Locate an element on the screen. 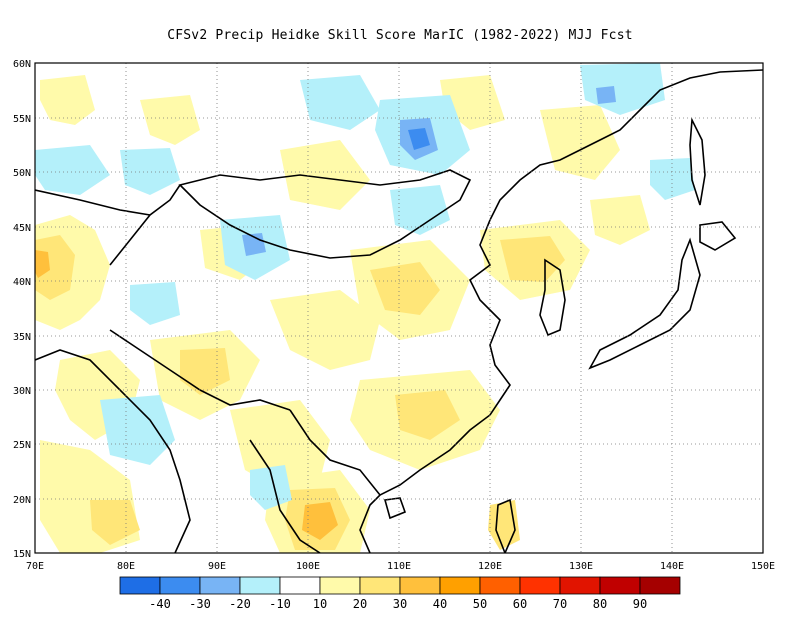 The width and height of the screenshot is (800, 618). coastline-hokkaido is located at coordinates (718, 236).